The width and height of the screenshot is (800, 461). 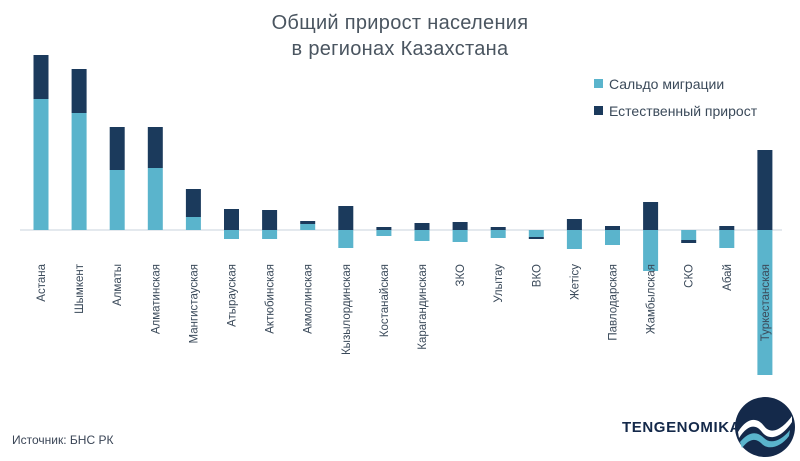 What do you see at coordinates (461, 275) in the screenshot?
I see `category-label-11: ЗКО` at bounding box center [461, 275].